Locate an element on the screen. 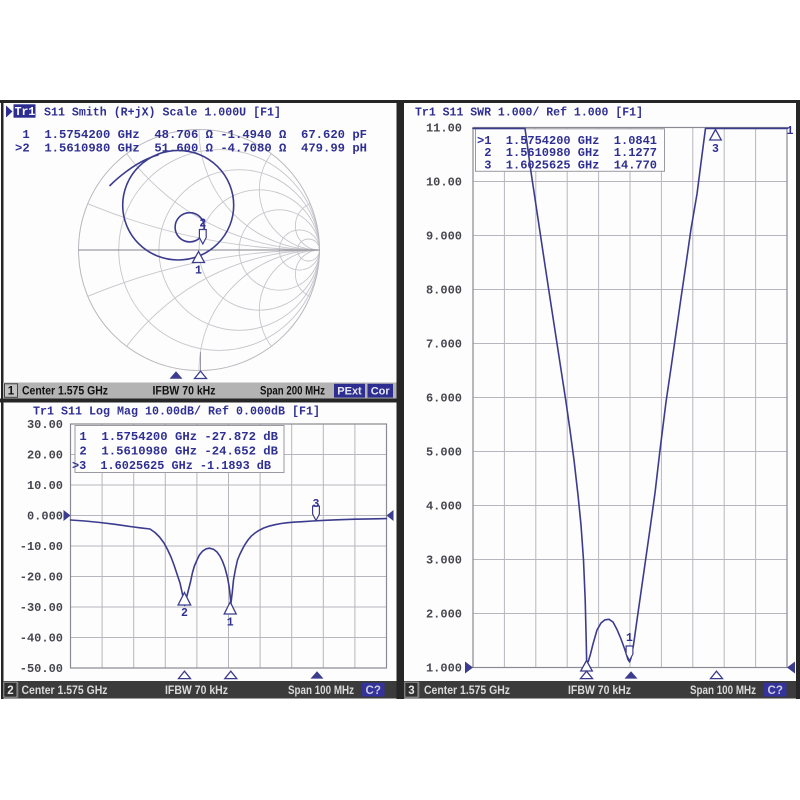 The height and width of the screenshot is (800, 800). svg-text: 9.000 is located at coordinates (444, 237).